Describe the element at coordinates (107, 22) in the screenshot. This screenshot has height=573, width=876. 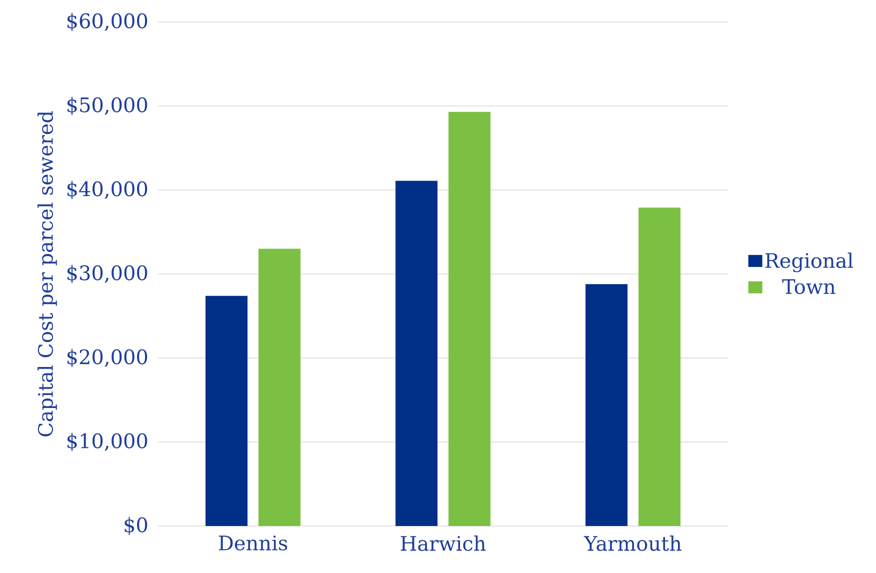
I see `y-tick-label: $60,000` at that location.